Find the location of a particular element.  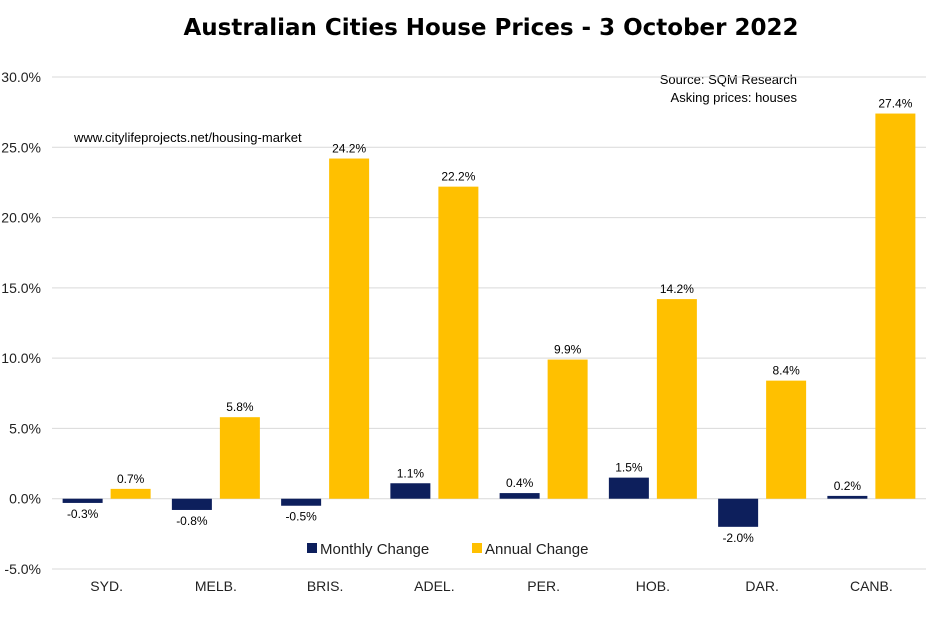

monthly-data-label: -0.3% is located at coordinates (83, 514).